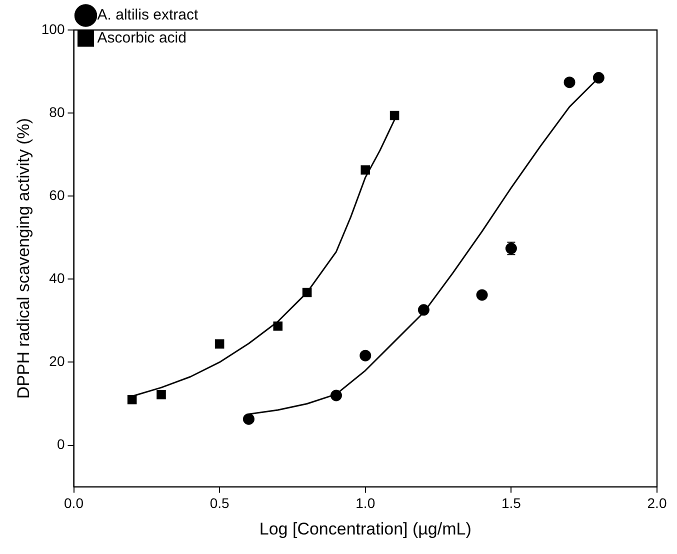 The width and height of the screenshot is (677, 554). Describe the element at coordinates (23, 258) in the screenshot. I see `y-axis-title: DPPH radical scavenging activity (%)` at that location.